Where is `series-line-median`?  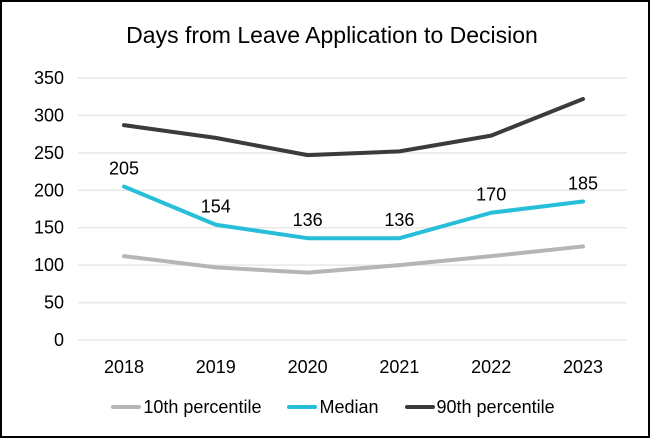 series-line-median is located at coordinates (353, 212).